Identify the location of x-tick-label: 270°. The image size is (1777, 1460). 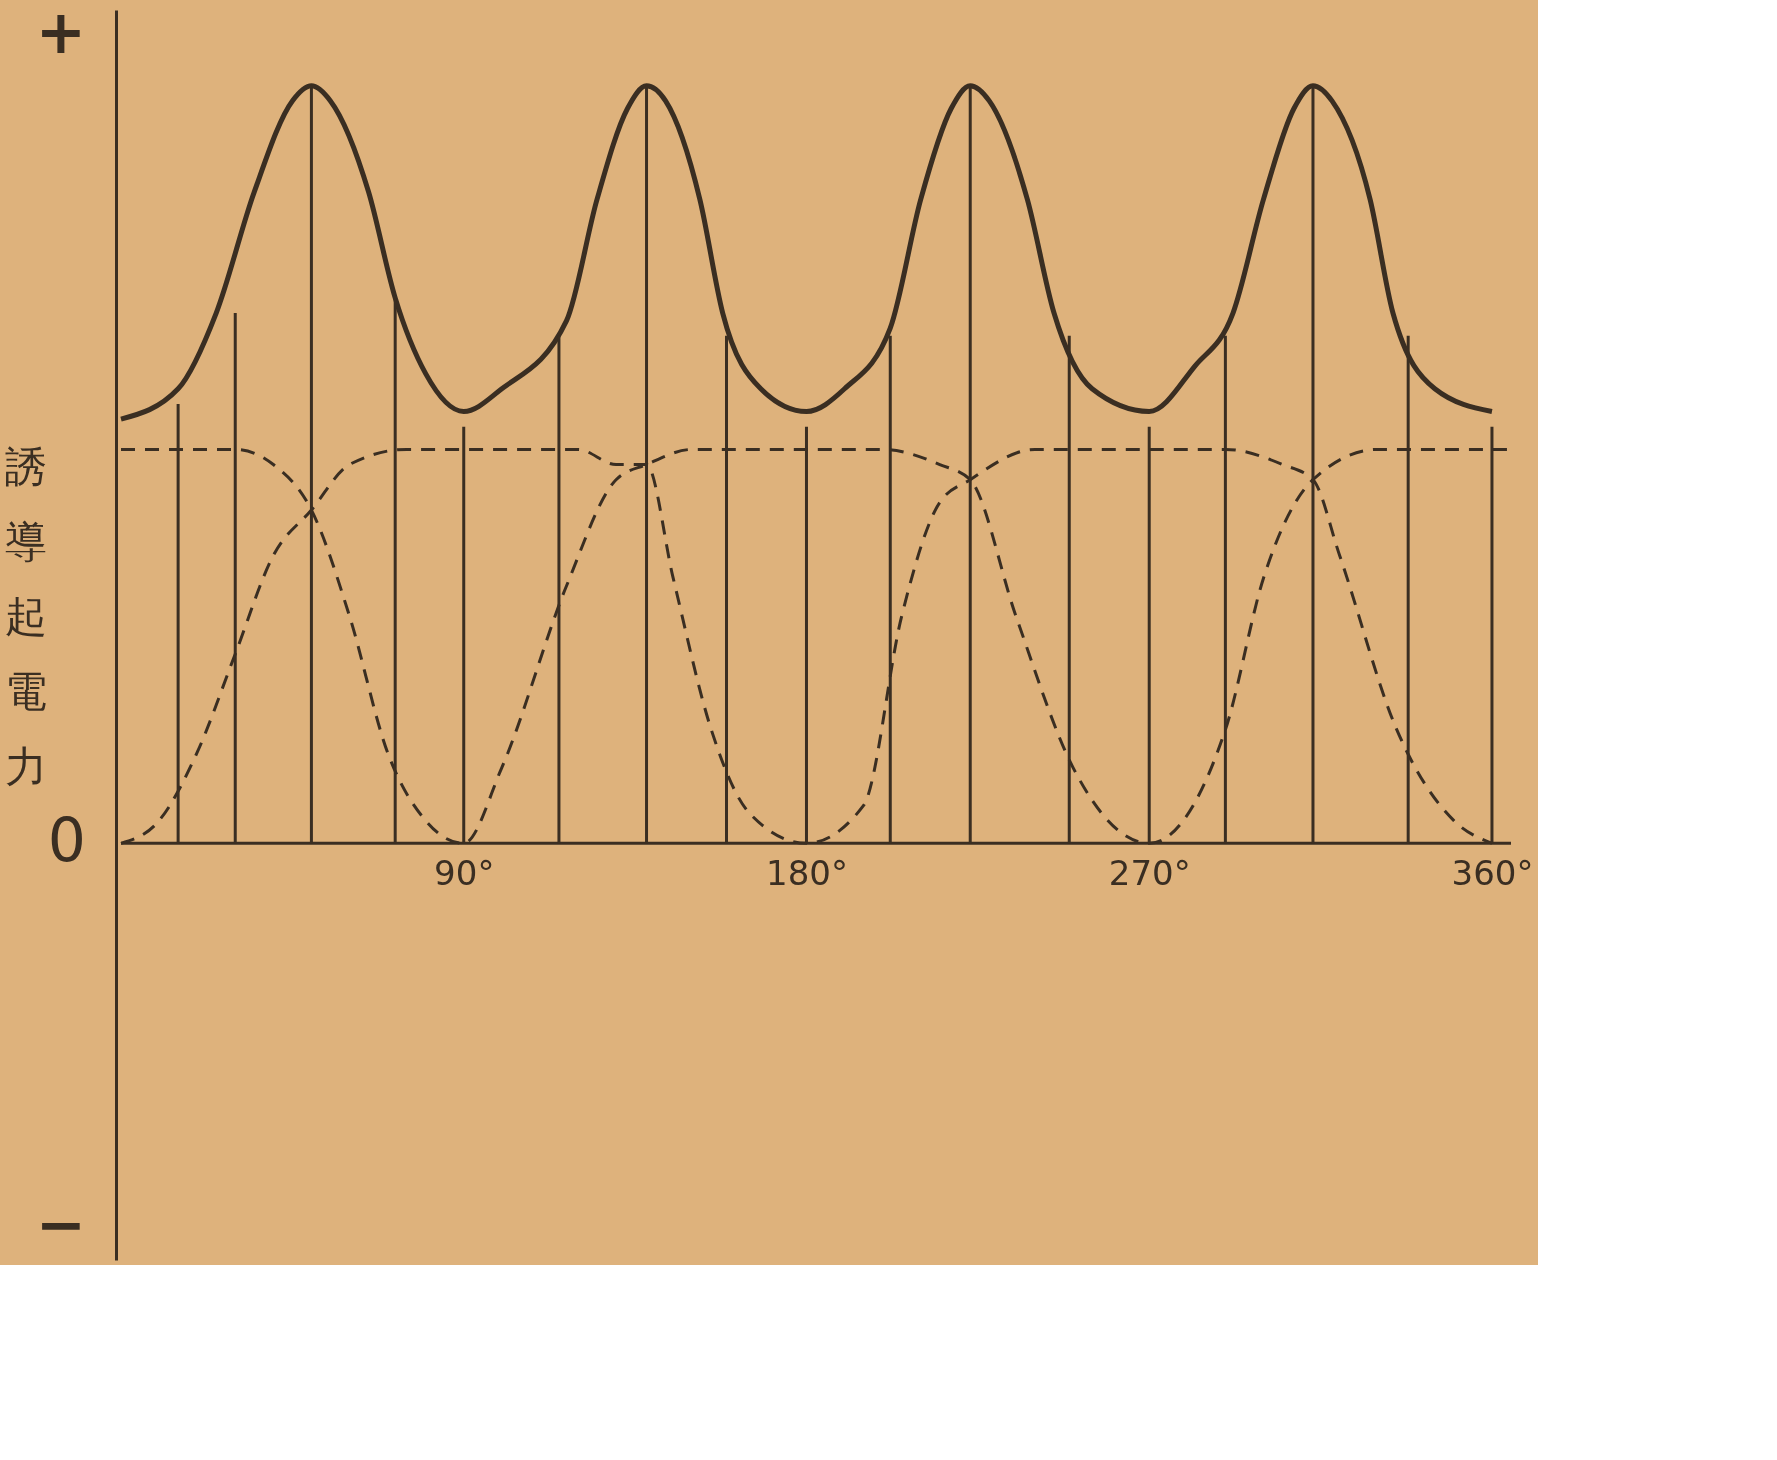
(1149, 872).